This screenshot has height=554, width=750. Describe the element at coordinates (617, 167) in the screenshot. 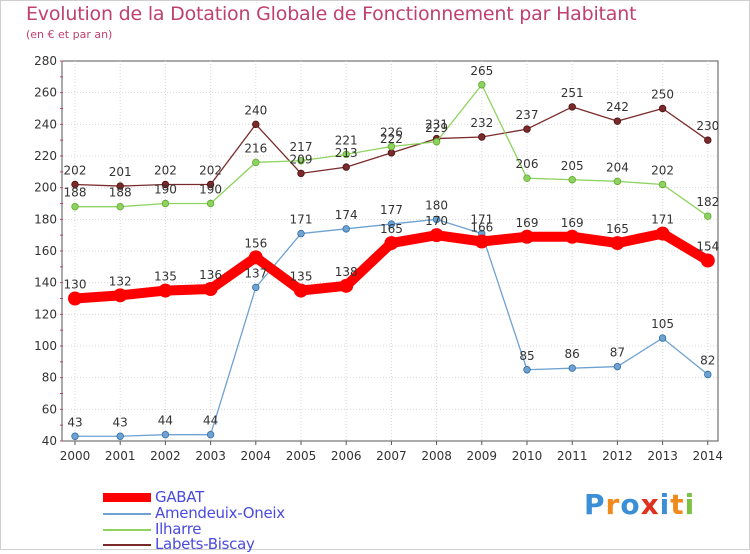

I see `data-label: 204` at that location.